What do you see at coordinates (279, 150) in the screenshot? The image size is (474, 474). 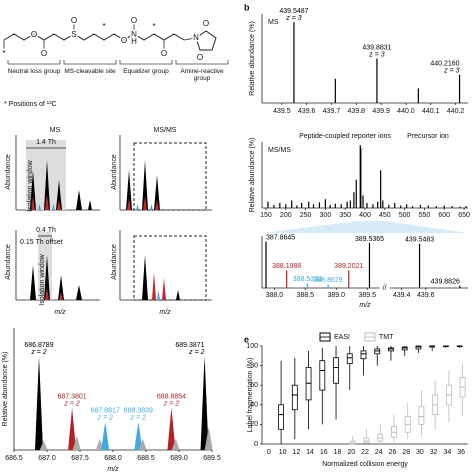 I see `plot-label: MS/MS` at bounding box center [279, 150].